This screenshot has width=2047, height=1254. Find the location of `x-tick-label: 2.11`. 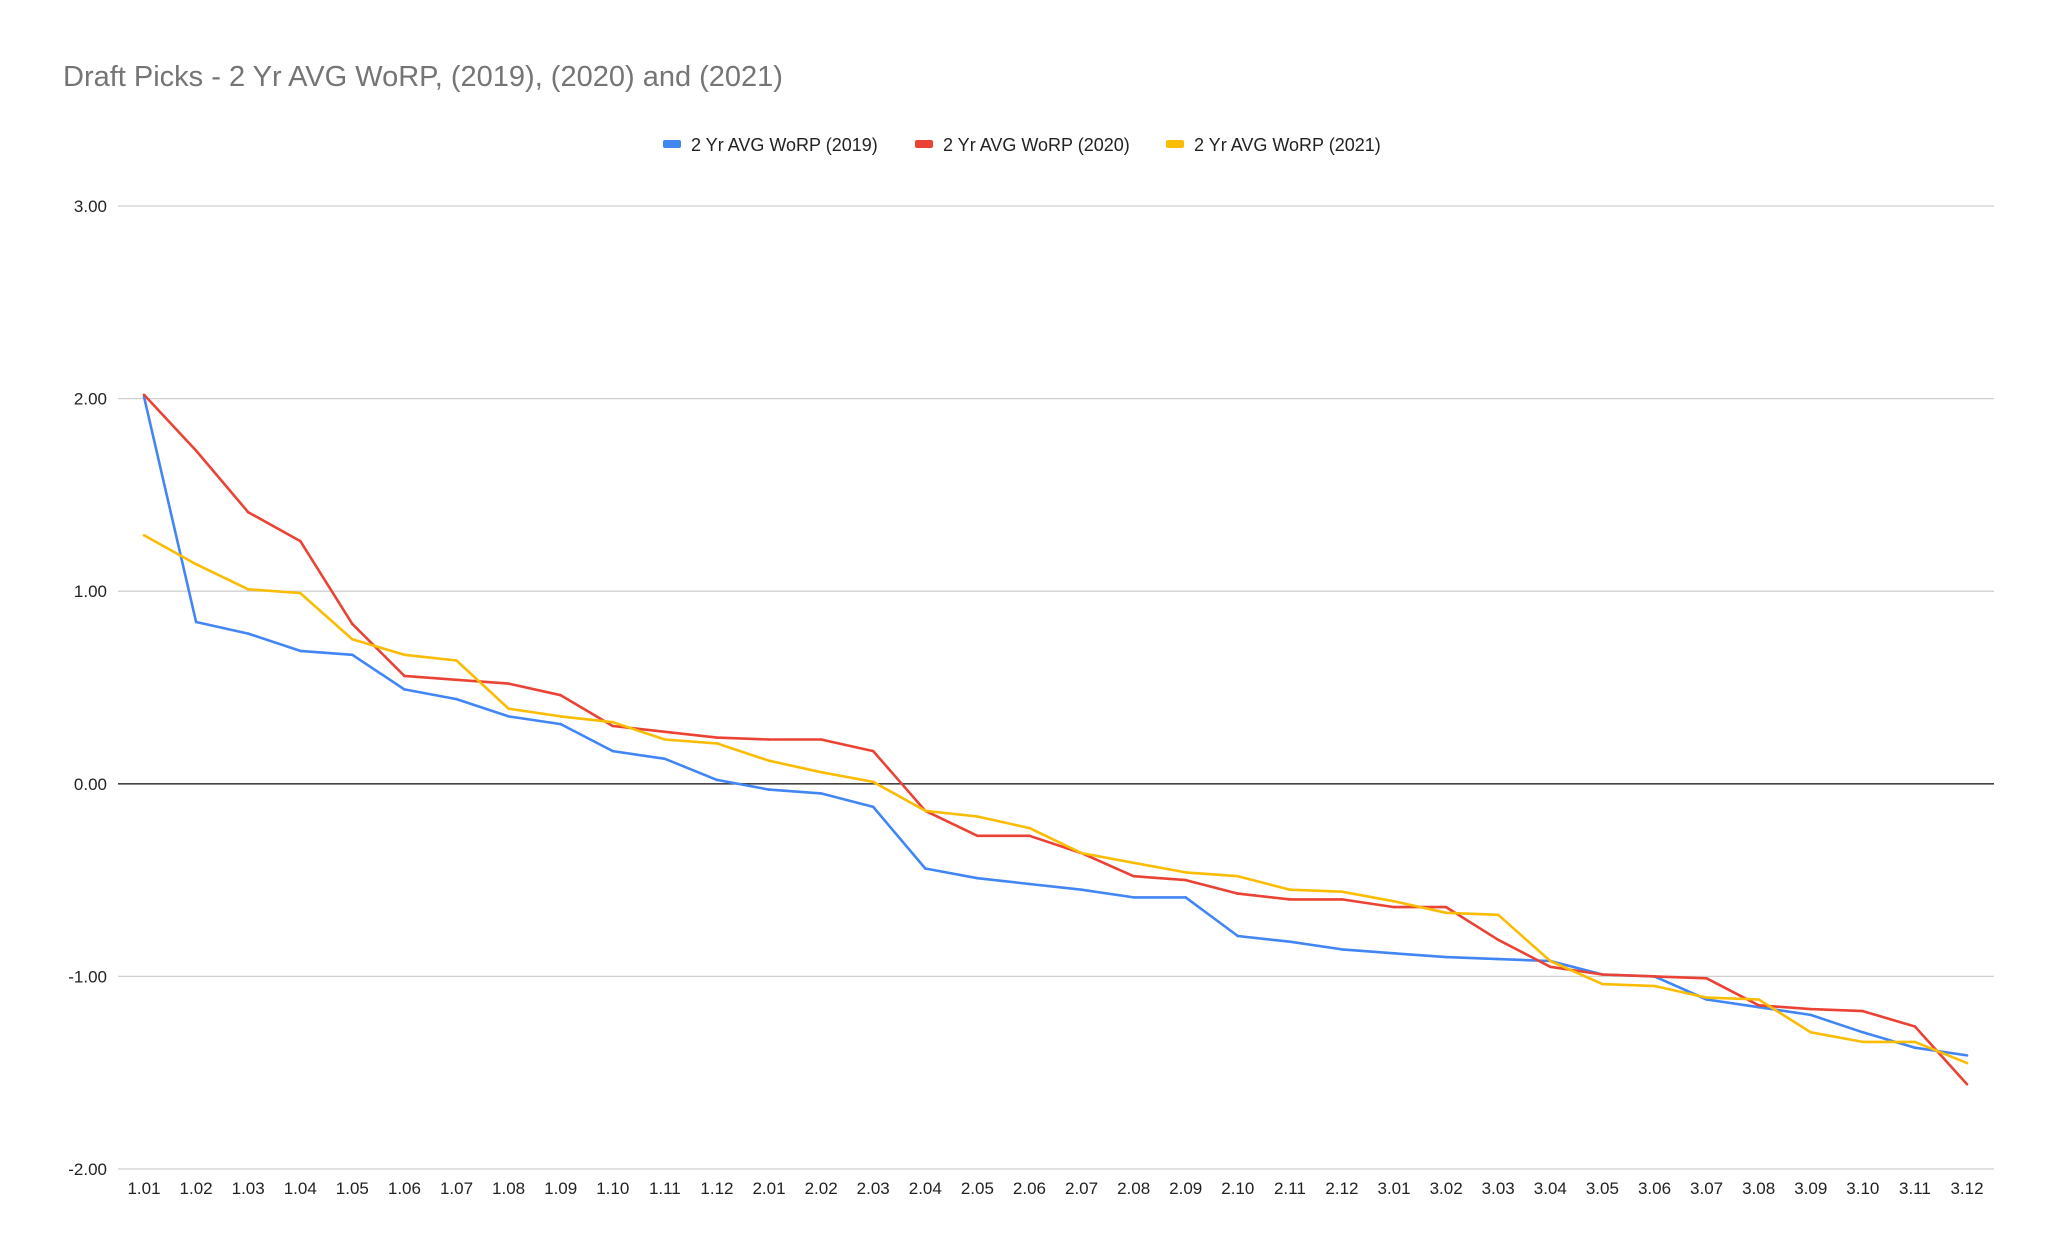

x-tick-label: 2.11 is located at coordinates (1290, 1188).